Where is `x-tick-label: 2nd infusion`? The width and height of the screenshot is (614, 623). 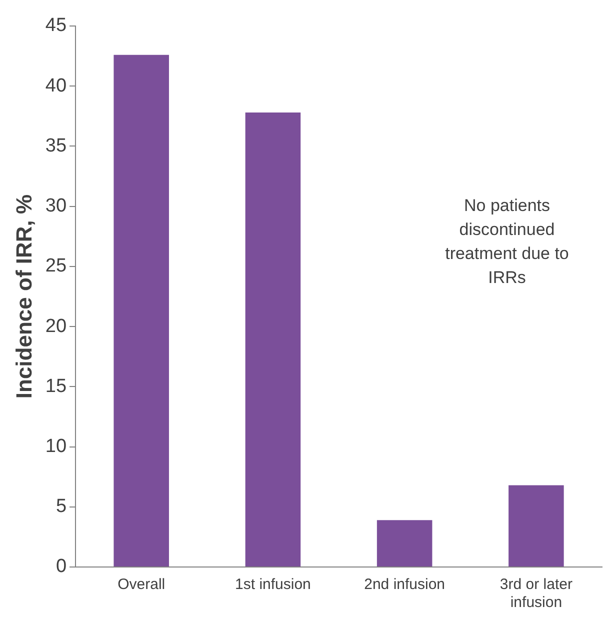 x-tick-label: 2nd infusion is located at coordinates (405, 585).